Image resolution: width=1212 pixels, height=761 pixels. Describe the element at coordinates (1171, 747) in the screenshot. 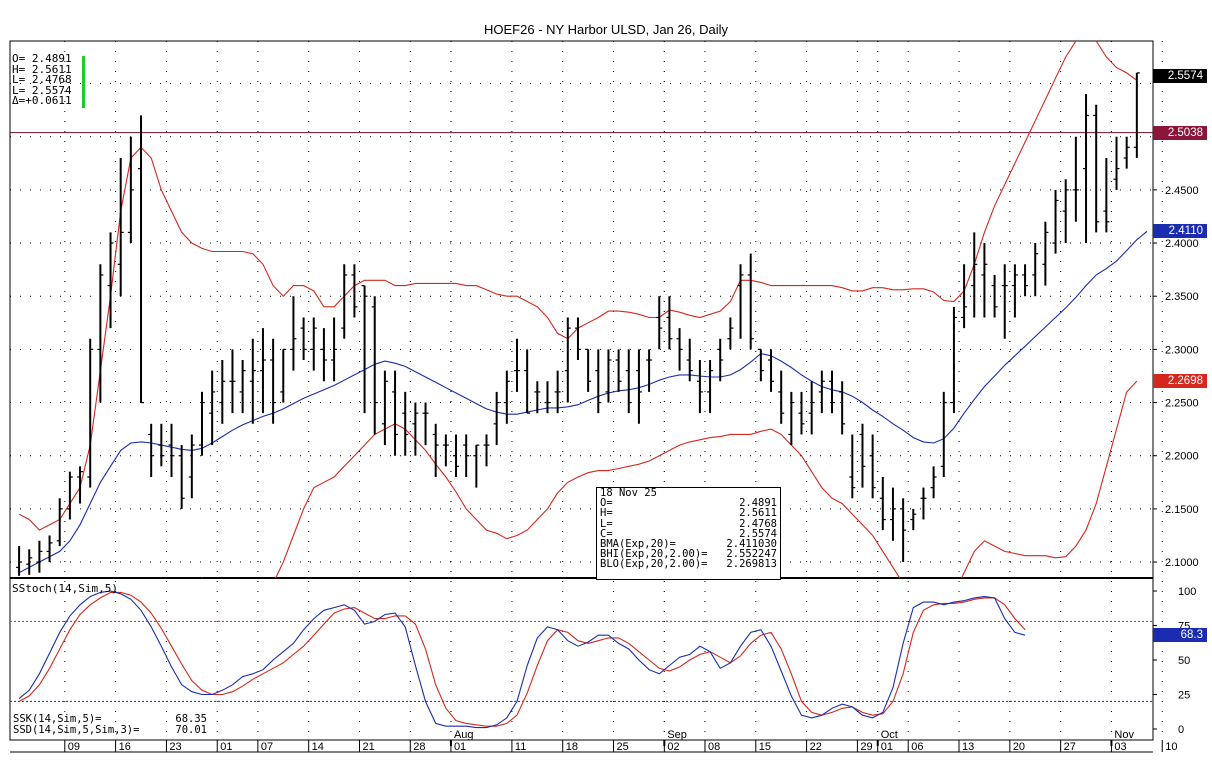

I see `x-tick-label: 10` at that location.